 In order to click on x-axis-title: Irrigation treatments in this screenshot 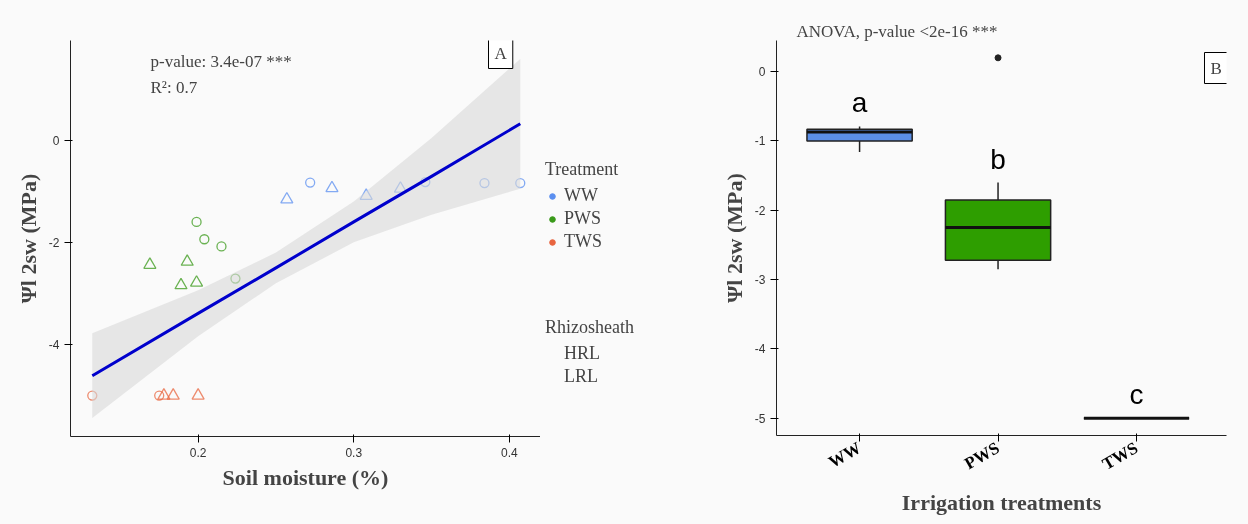, I will do `click(1001, 502)`.